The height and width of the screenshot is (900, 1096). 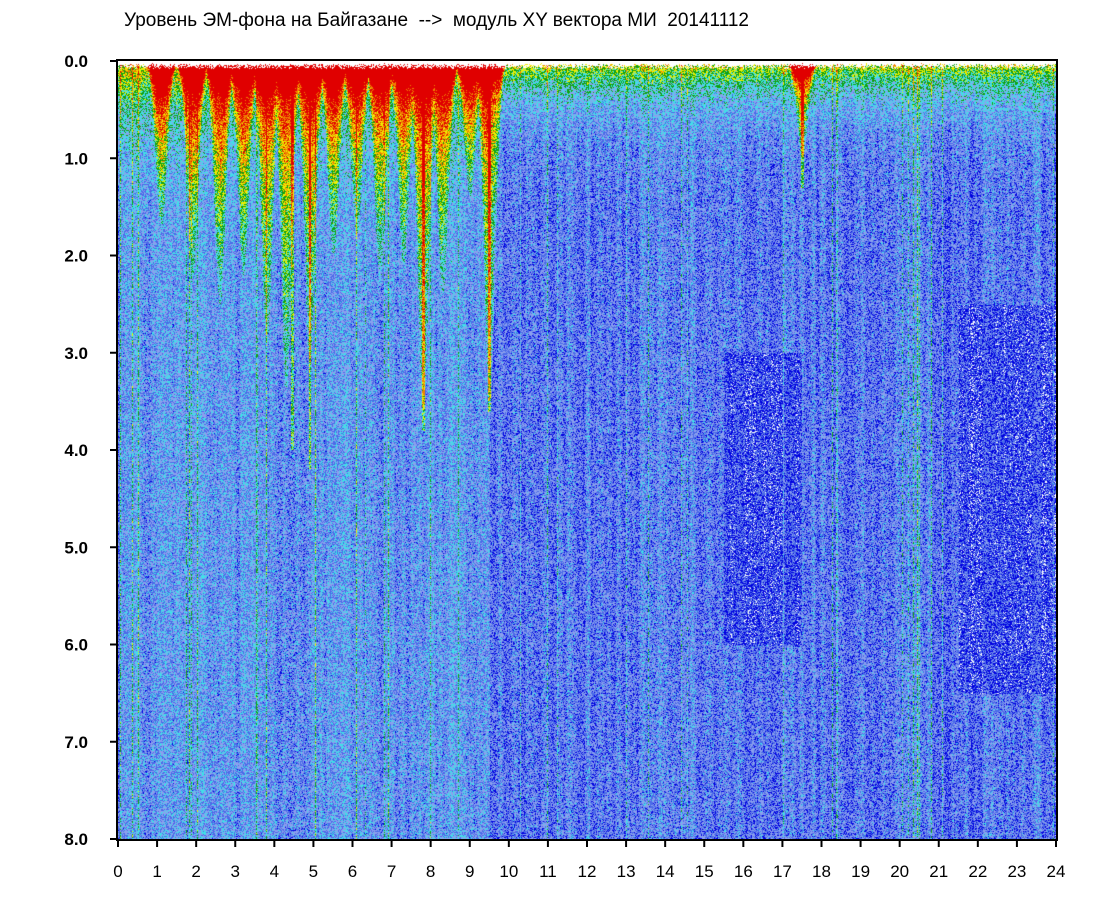 I want to click on x-tick-label: 16, so click(x=743, y=871).